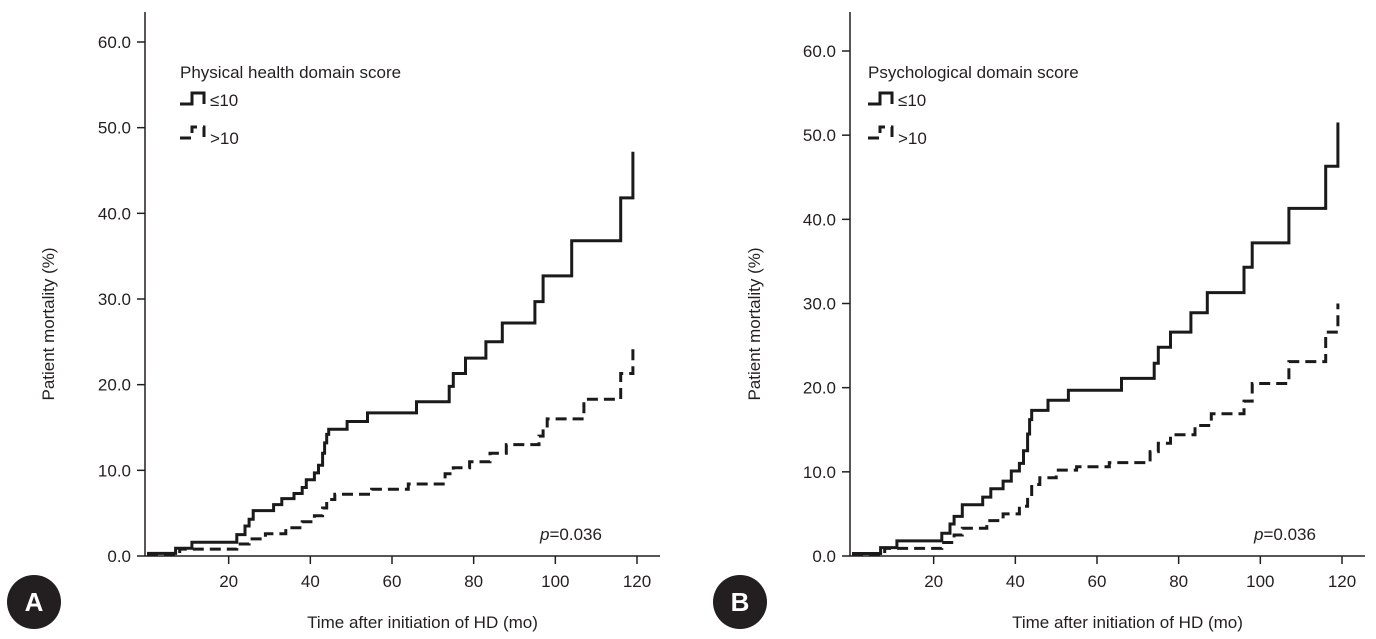 This screenshot has width=1376, height=639. I want to click on panel-b-y-tick-label: 40.0, so click(819, 219).